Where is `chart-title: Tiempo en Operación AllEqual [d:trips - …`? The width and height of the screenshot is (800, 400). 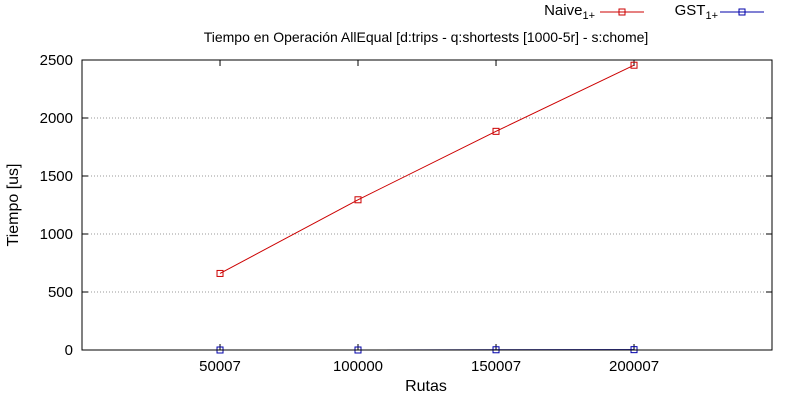 chart-title: Tiempo en Operación AllEqual [d:trips - … is located at coordinates (426, 37).